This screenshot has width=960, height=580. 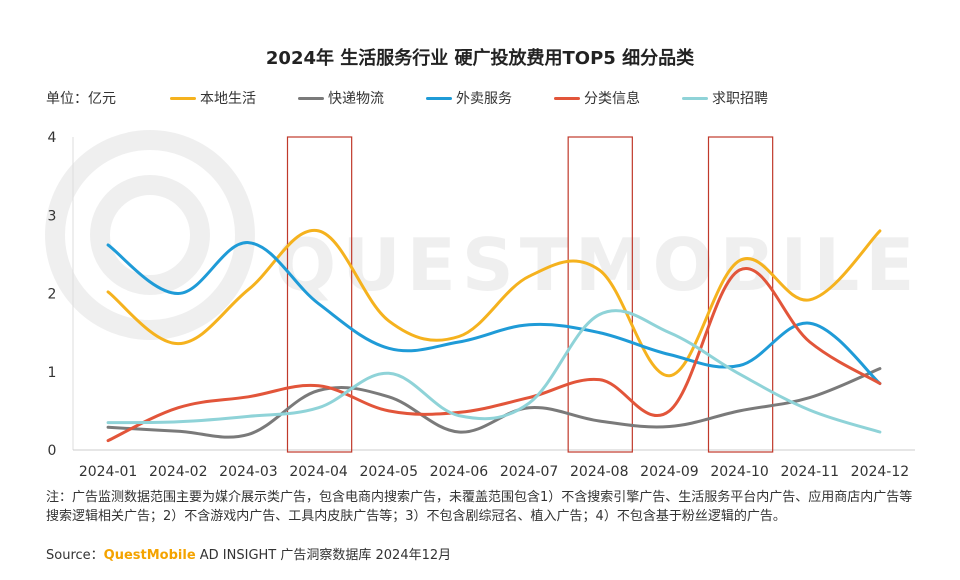 I want to click on y-tick-labels: 0 1 2 3 4, so click(x=52, y=294).